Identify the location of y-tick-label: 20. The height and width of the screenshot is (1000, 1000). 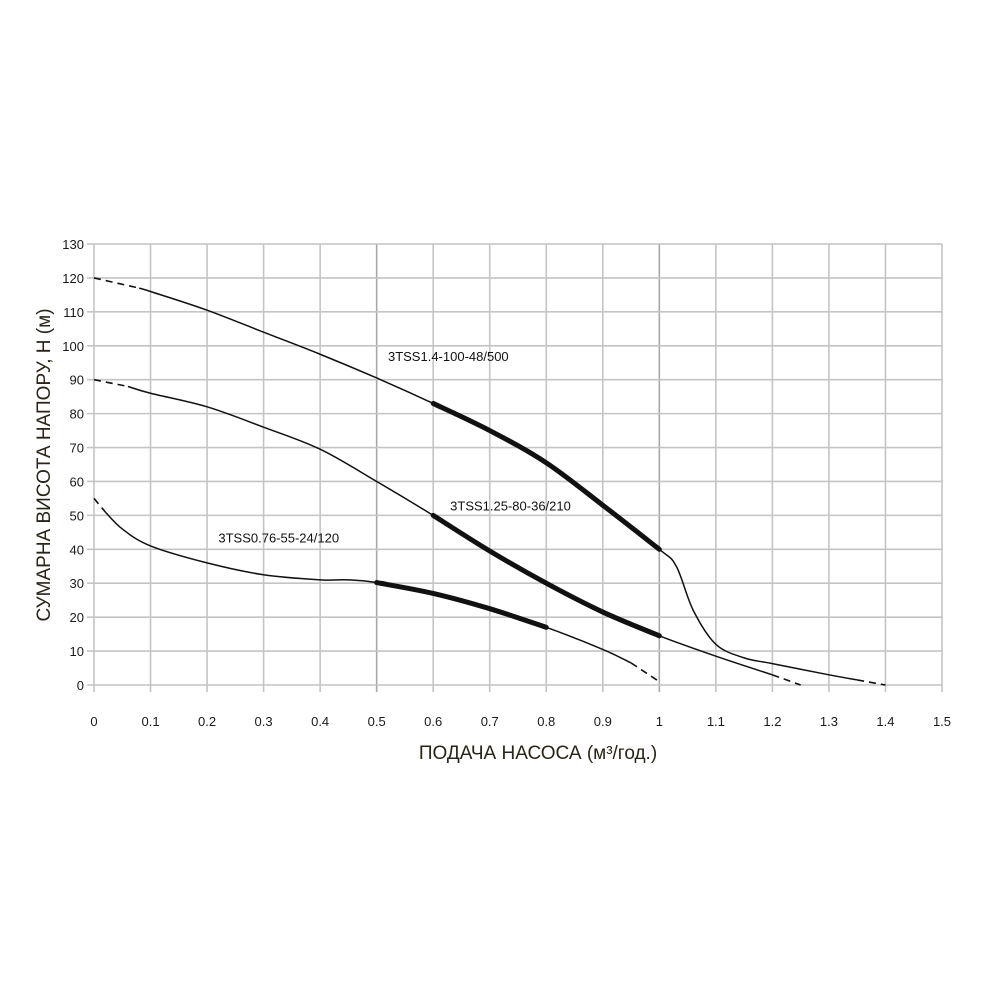
(77, 617).